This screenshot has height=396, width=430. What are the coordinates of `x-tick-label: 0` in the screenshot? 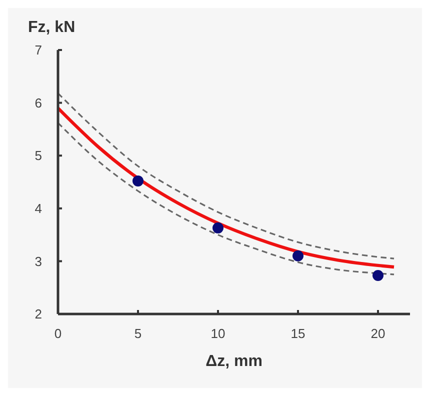 It's located at (58, 333).